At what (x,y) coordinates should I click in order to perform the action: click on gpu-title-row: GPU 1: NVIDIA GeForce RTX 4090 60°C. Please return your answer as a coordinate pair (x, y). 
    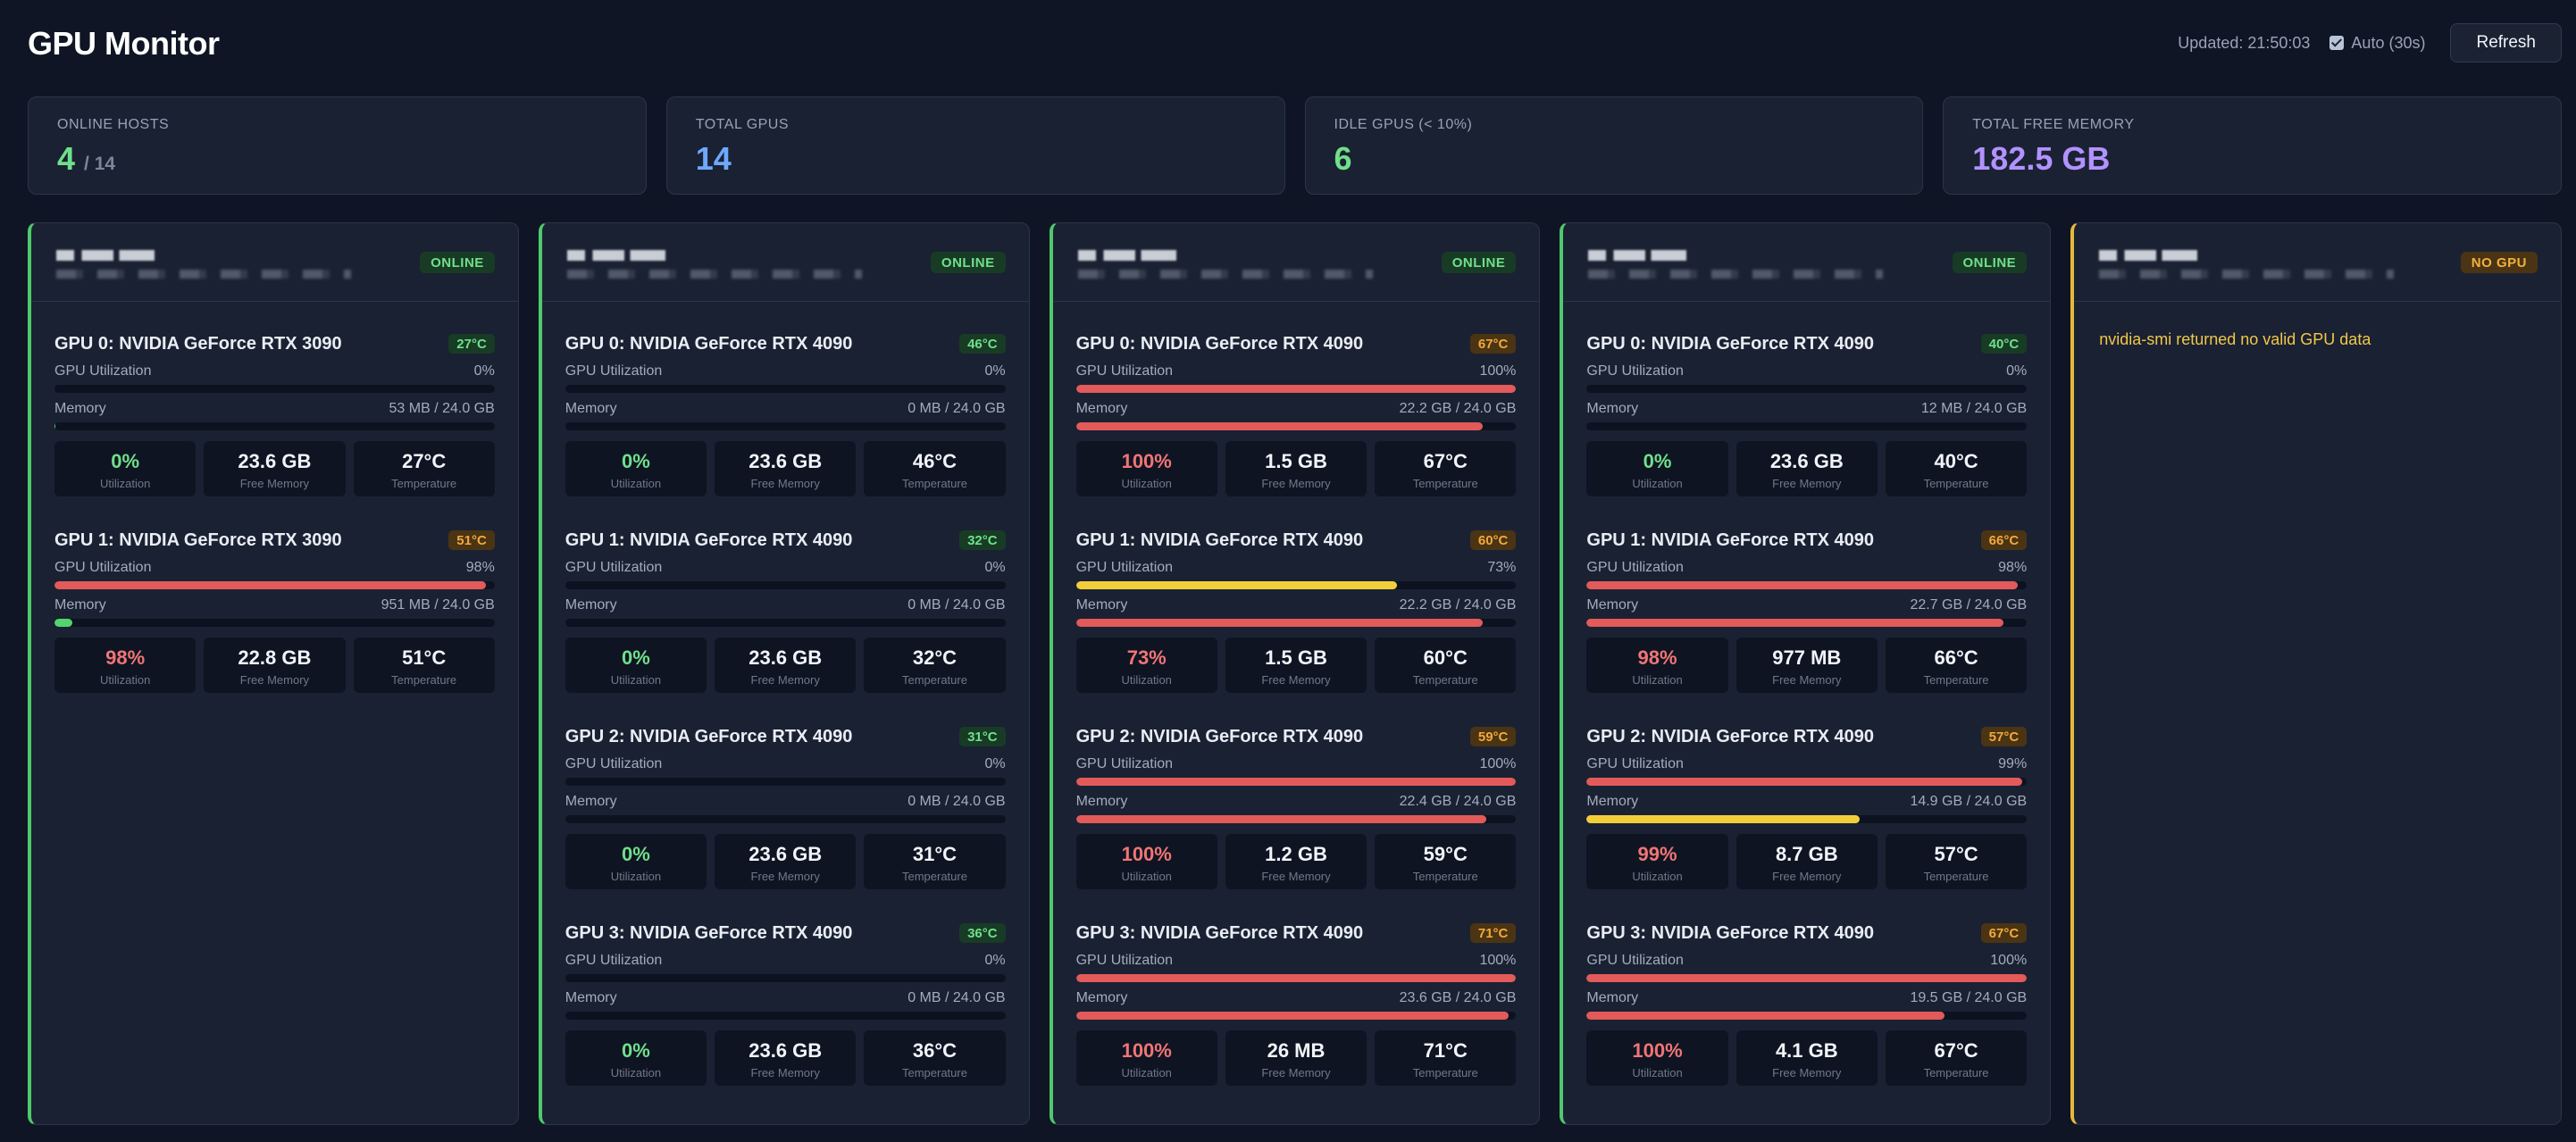
    Looking at the image, I should click on (1297, 540).